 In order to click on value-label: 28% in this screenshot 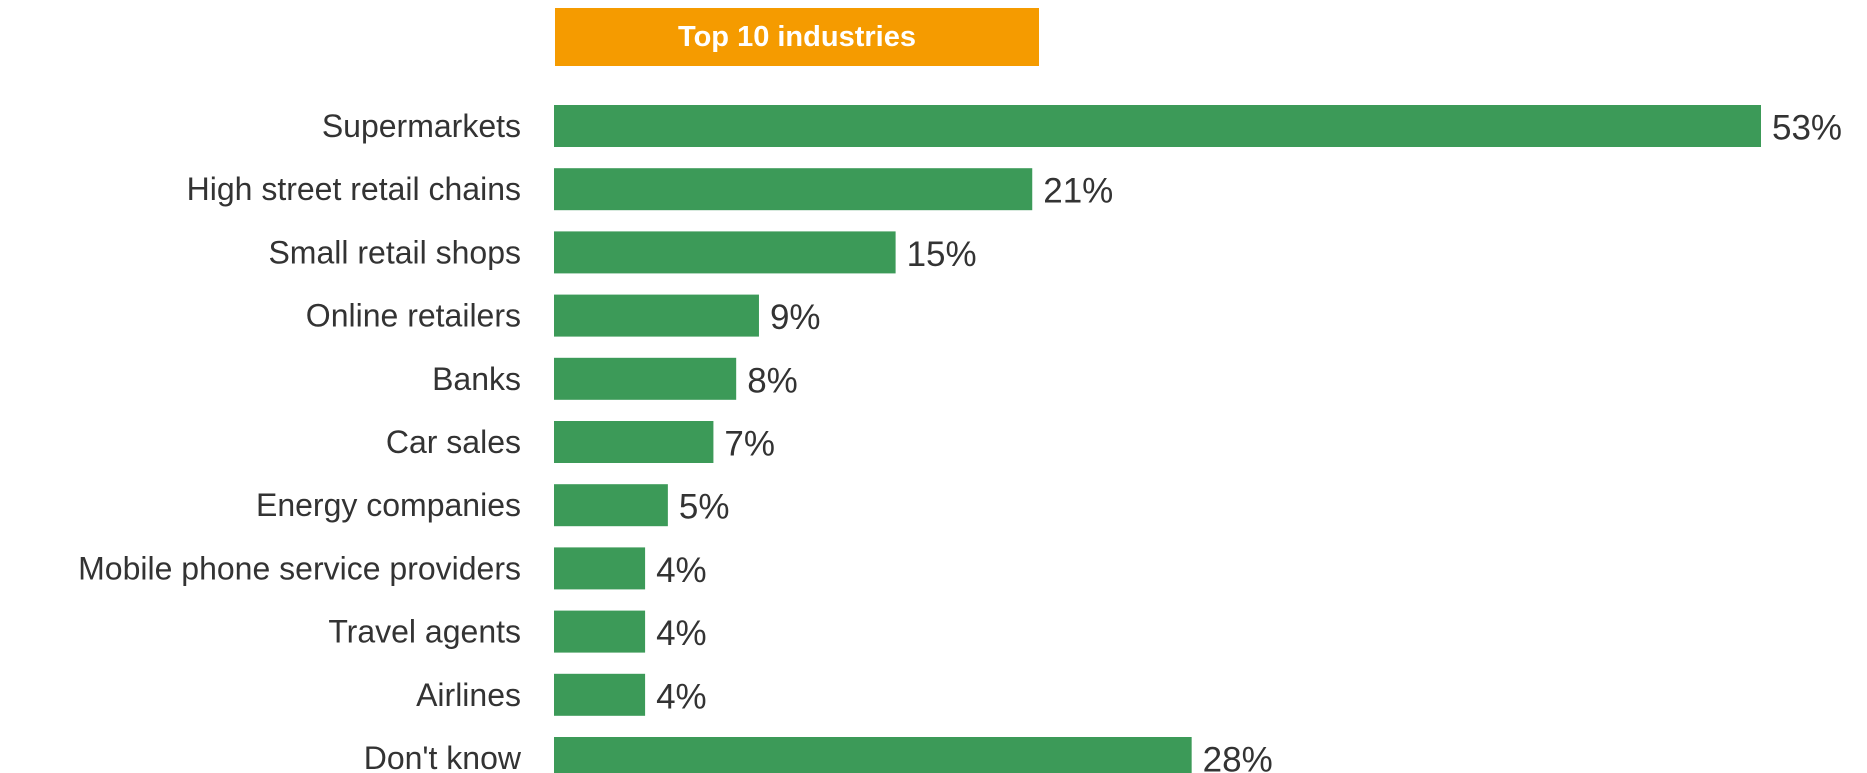, I will do `click(1238, 757)`.